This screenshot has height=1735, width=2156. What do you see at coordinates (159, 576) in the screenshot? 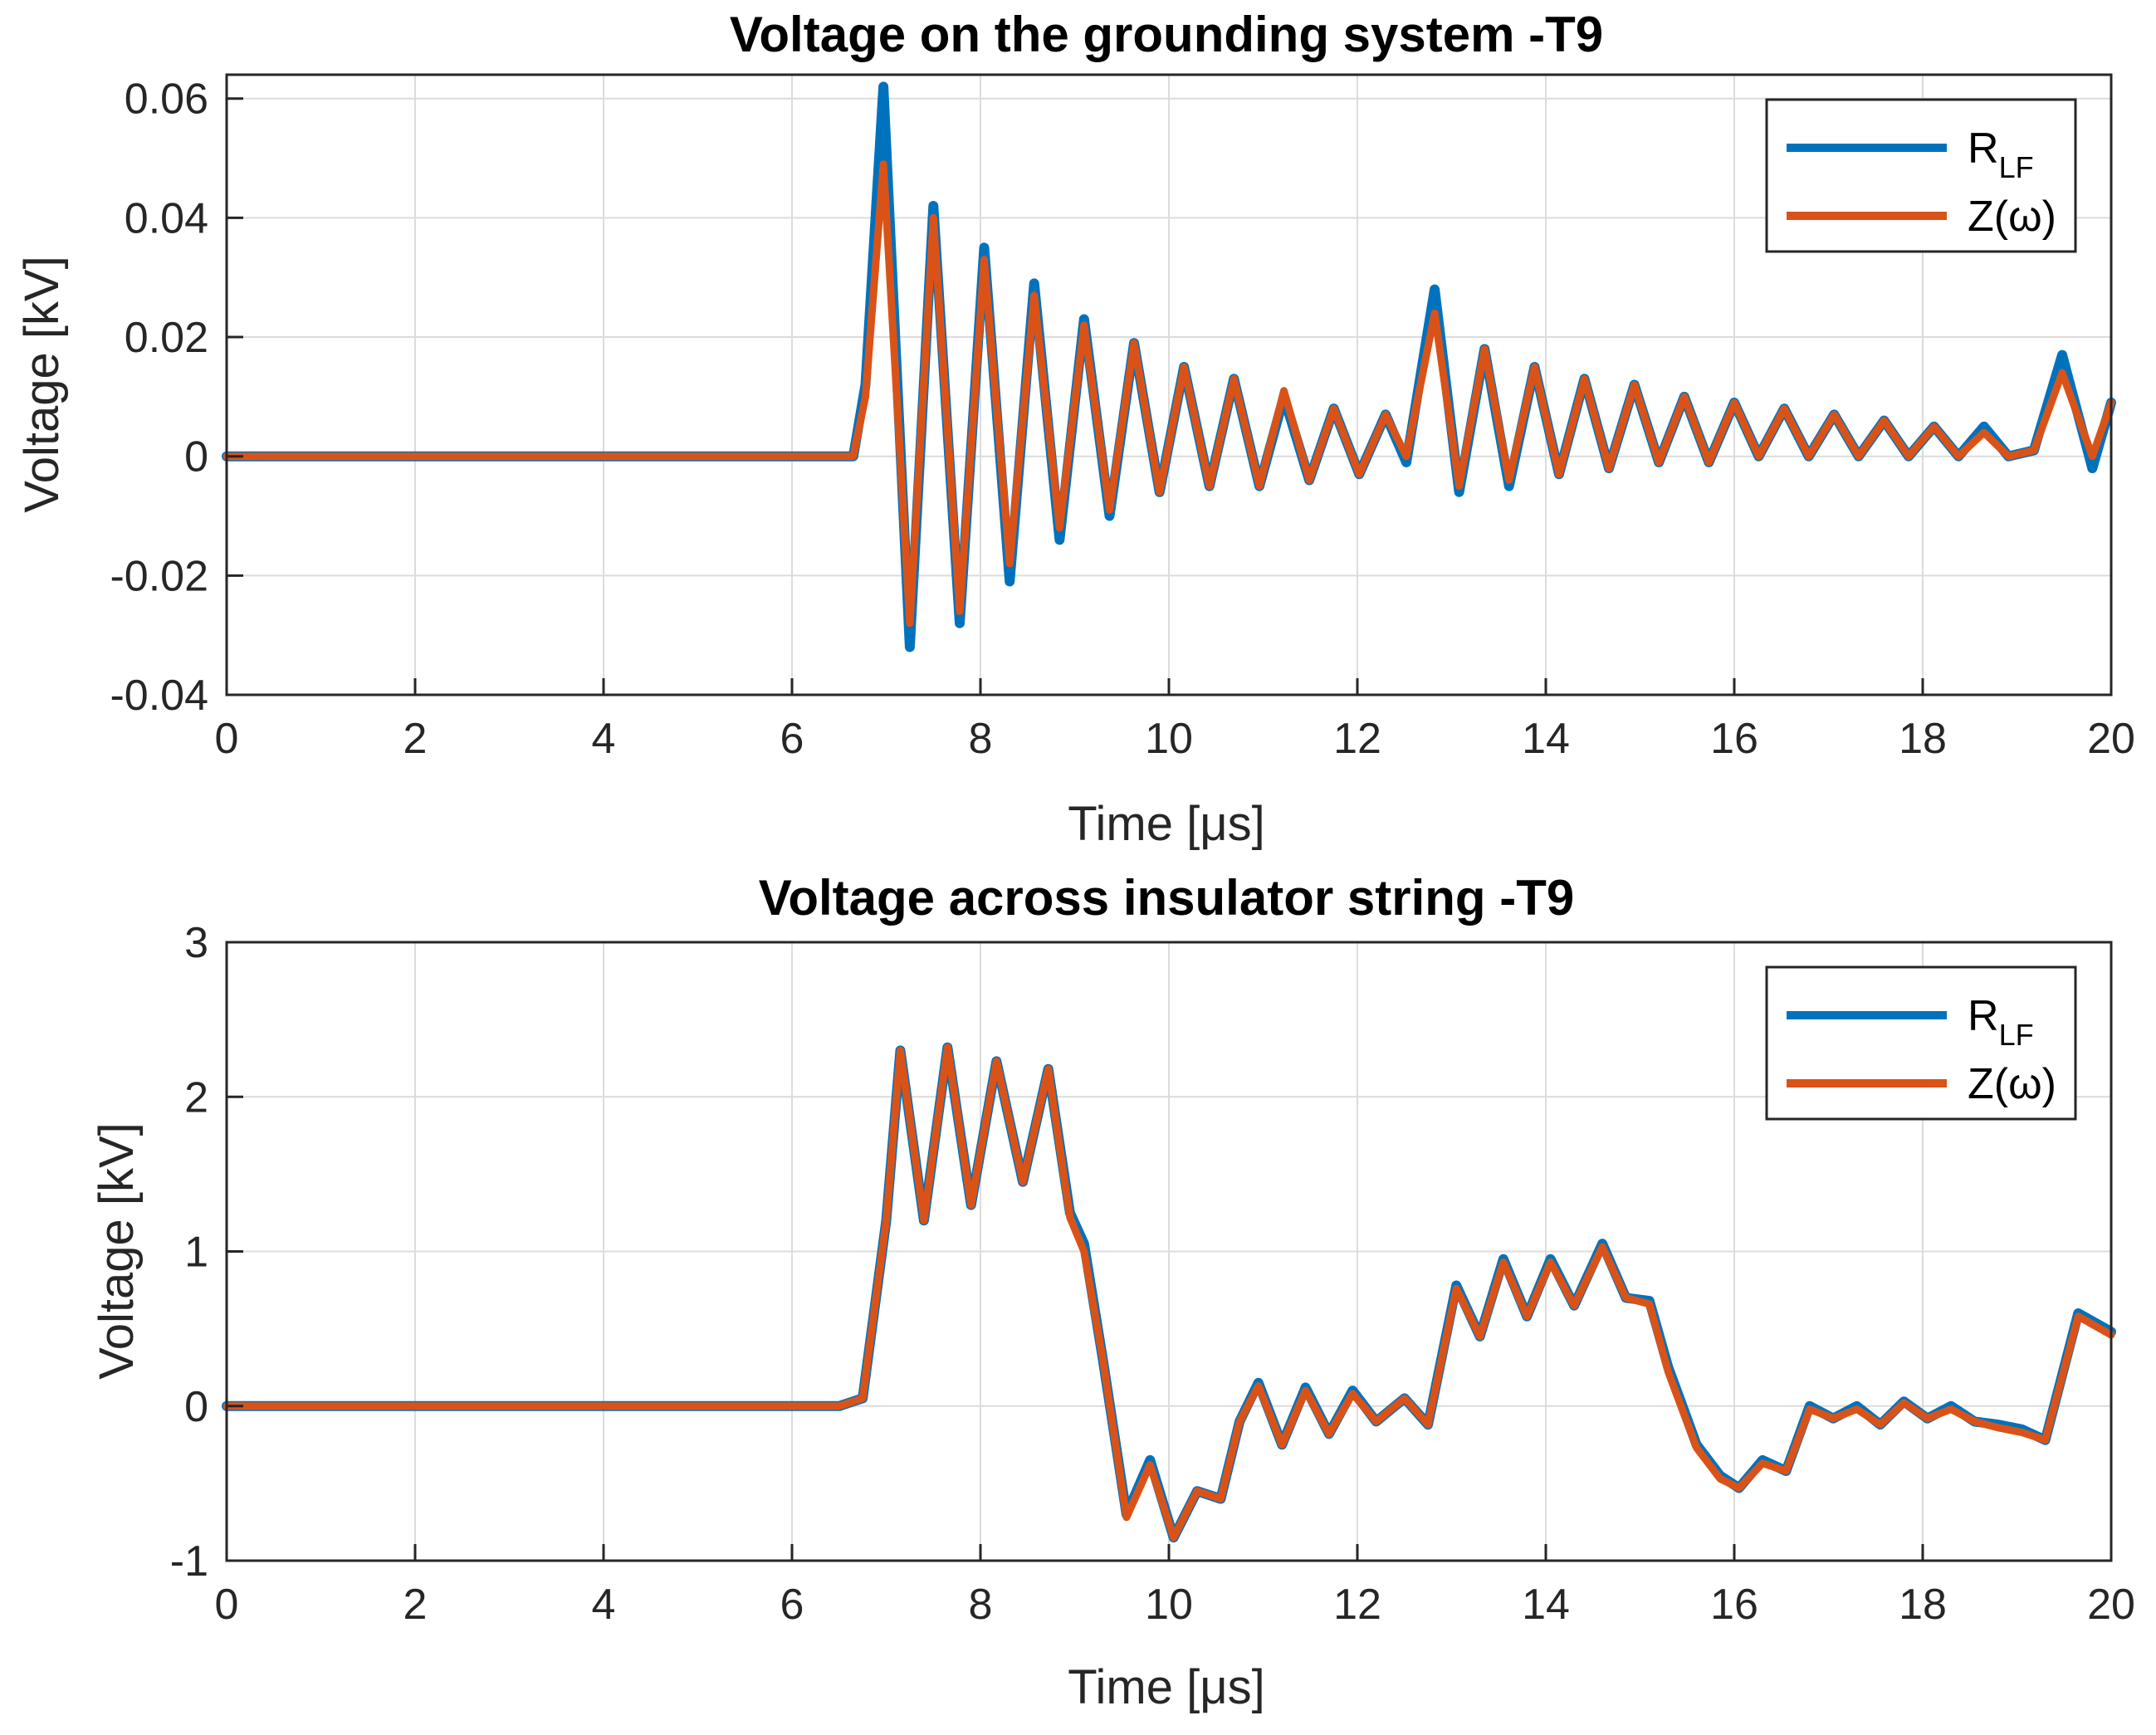
I see `y-tick-label: -0.02` at bounding box center [159, 576].